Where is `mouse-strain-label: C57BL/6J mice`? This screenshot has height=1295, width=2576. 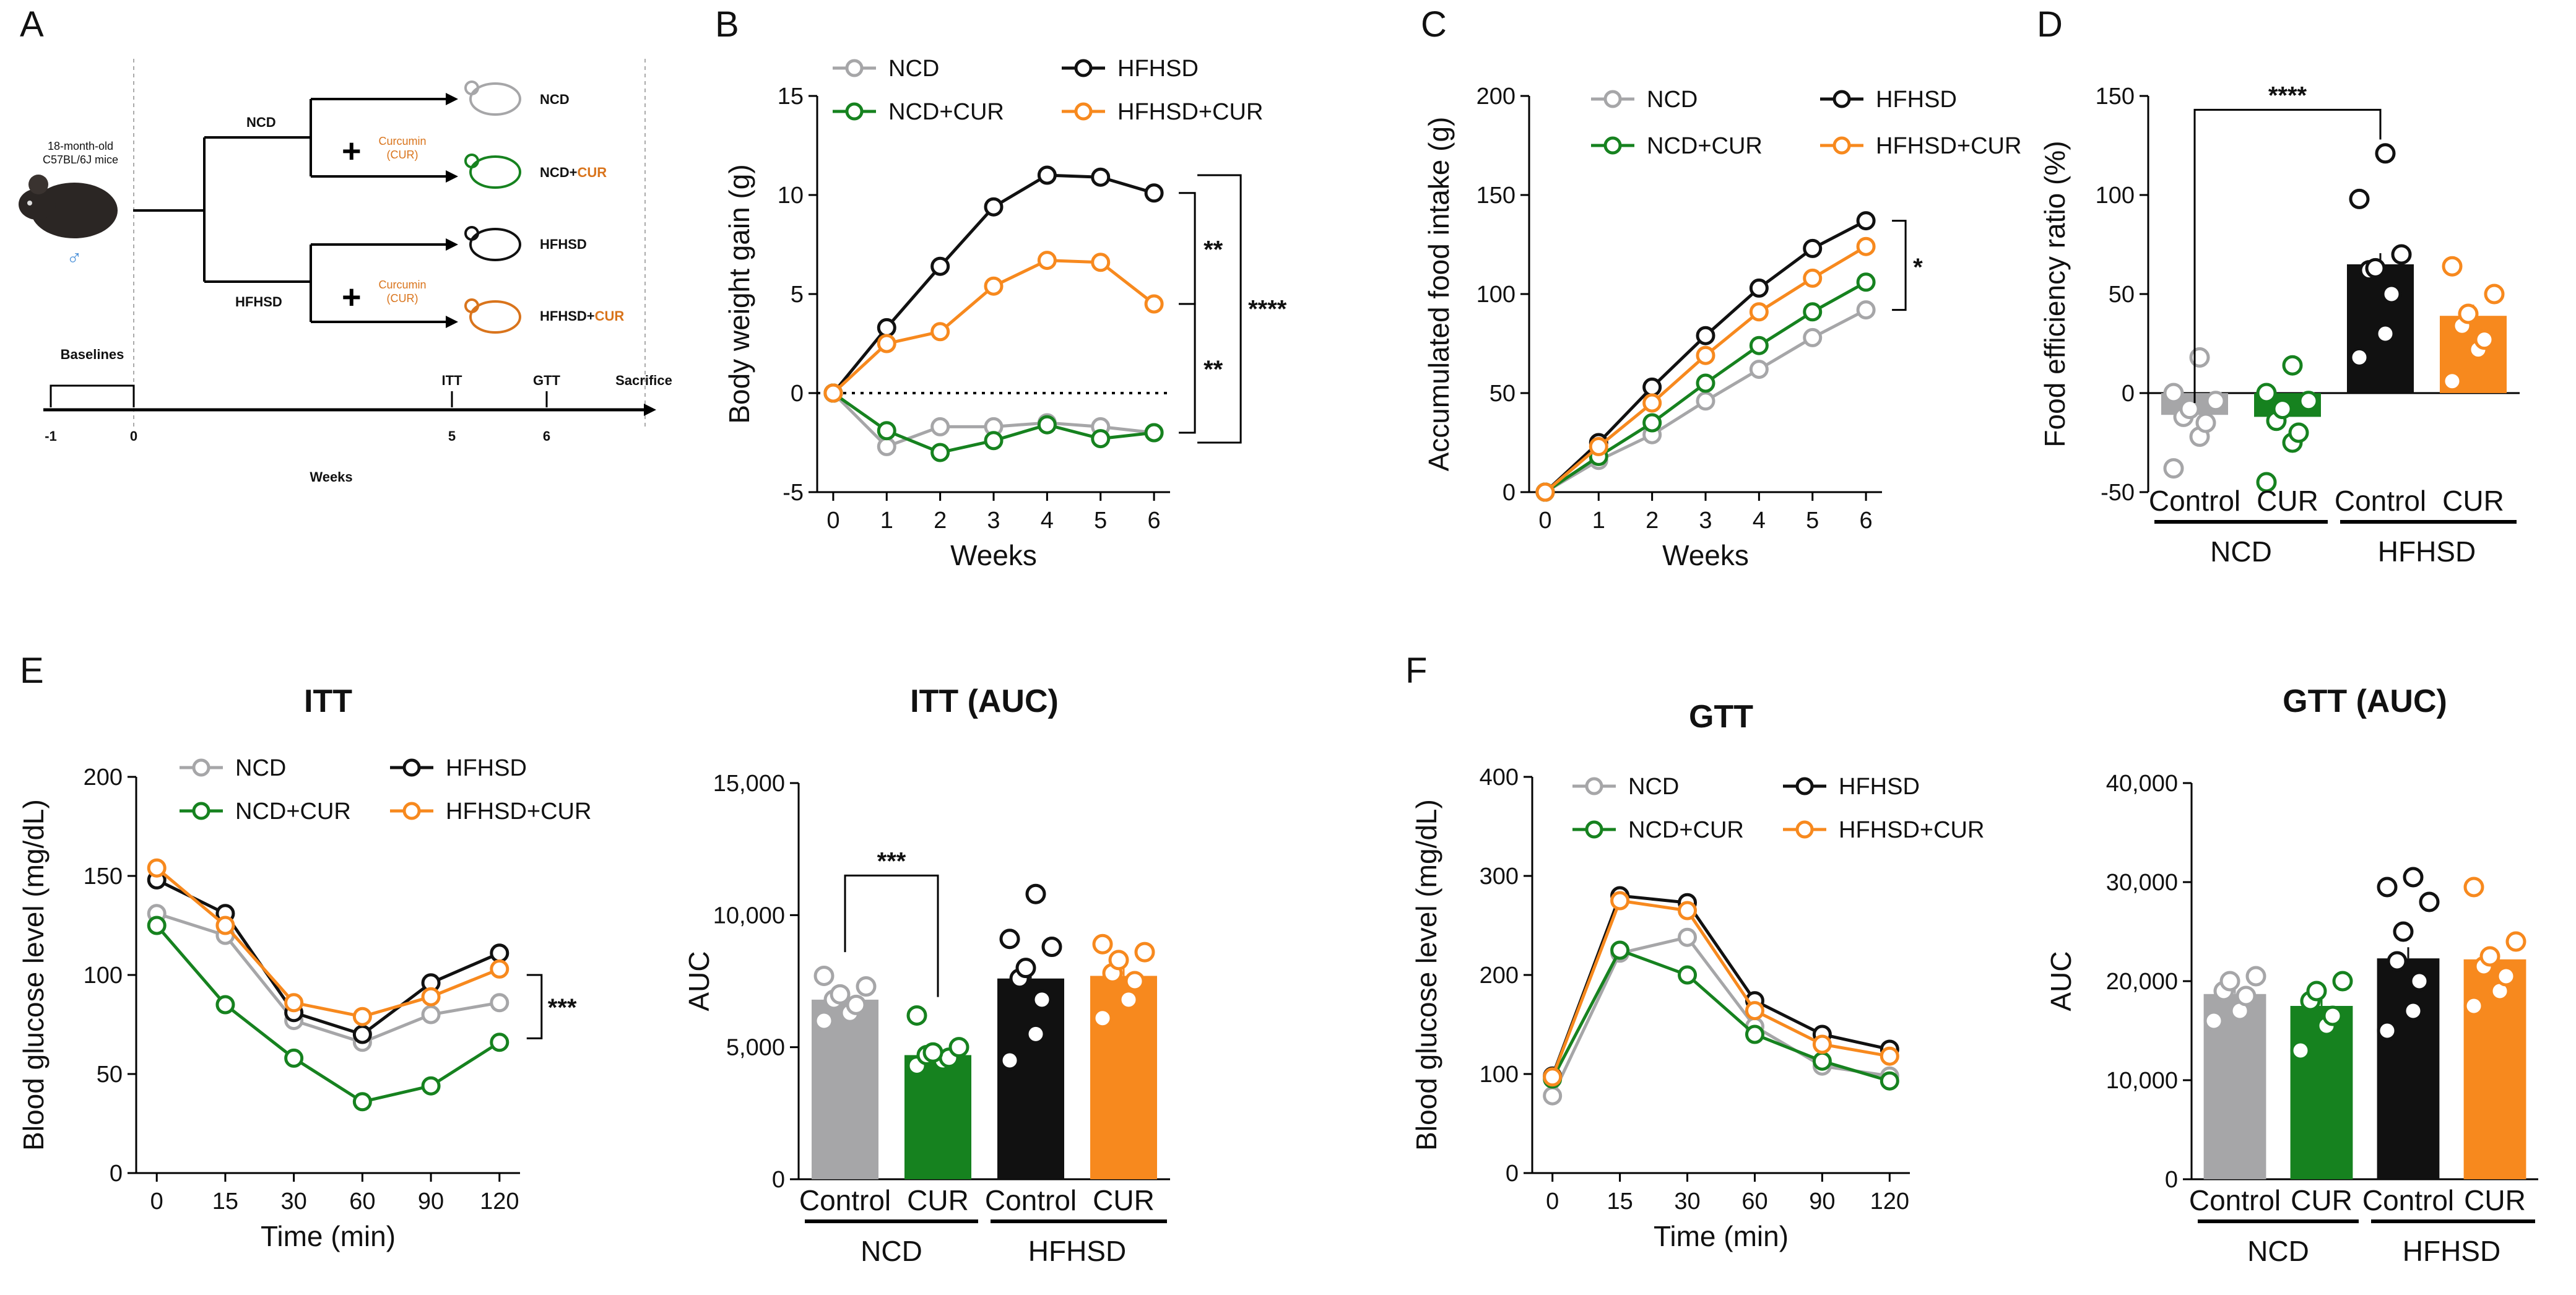
mouse-strain-label: C57BL/6J mice is located at coordinates (80, 160).